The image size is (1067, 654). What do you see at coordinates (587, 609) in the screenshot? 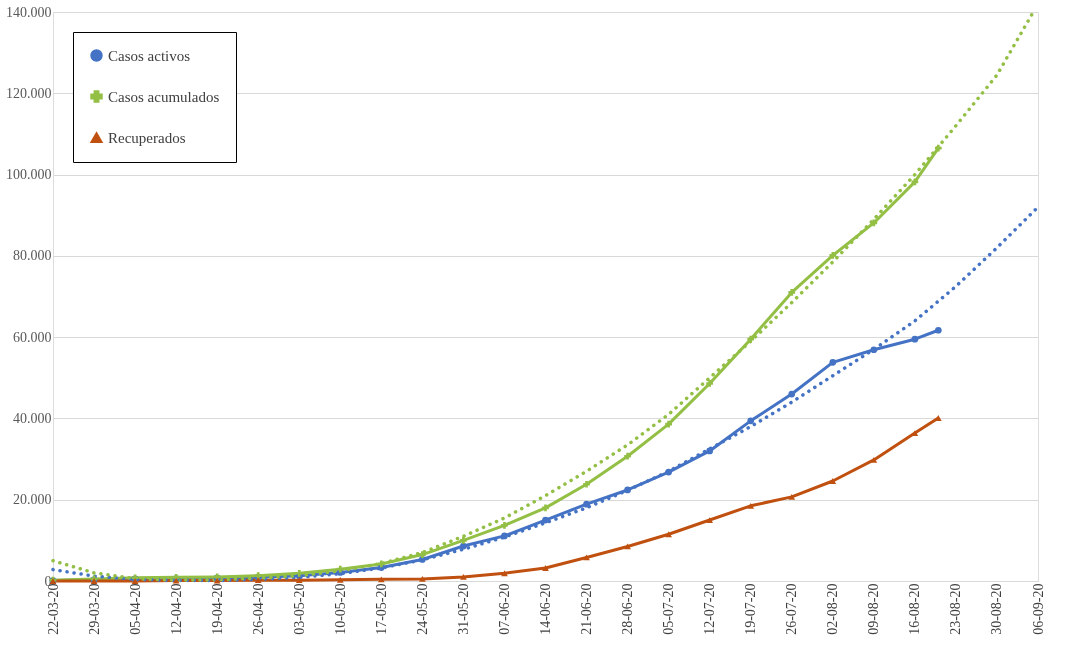
I see `x-tick-label: 21-06-20` at bounding box center [587, 609].